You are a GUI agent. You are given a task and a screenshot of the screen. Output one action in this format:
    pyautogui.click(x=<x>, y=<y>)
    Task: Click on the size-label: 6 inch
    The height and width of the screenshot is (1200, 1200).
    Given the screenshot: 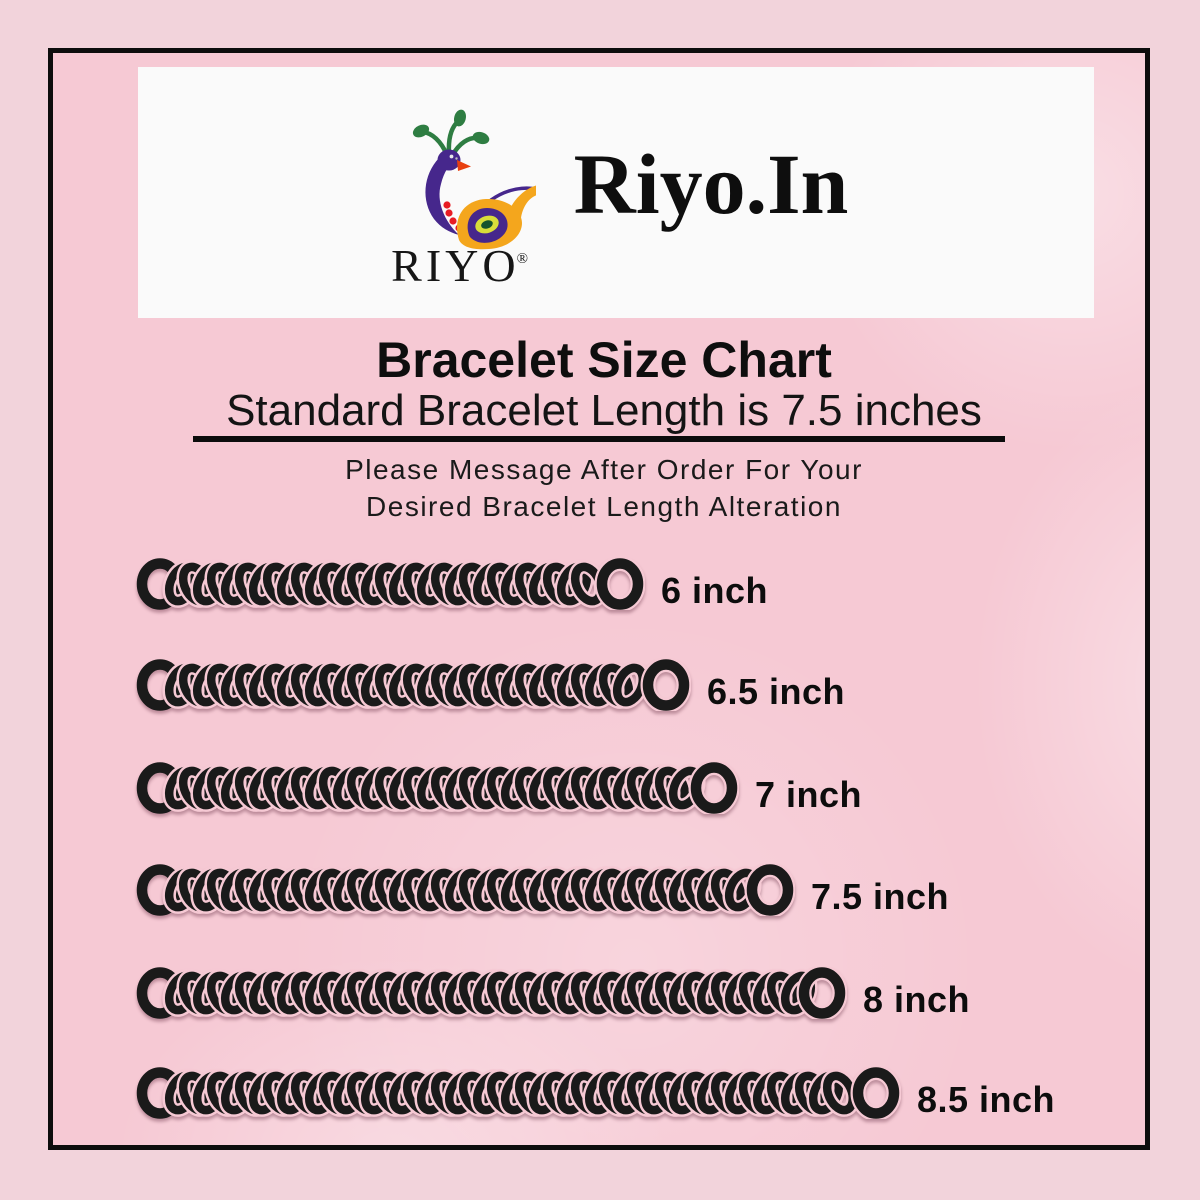 What is the action you would take?
    pyautogui.click(x=715, y=590)
    